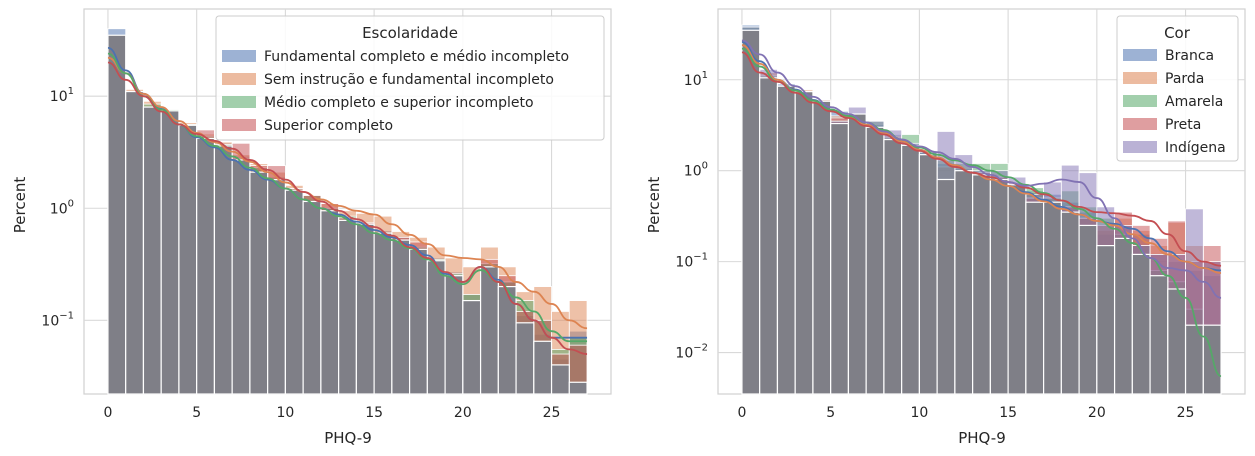 The image size is (1255, 456). What do you see at coordinates (1177, 33) in the screenshot?
I see `legend-title-right: Cor` at bounding box center [1177, 33].